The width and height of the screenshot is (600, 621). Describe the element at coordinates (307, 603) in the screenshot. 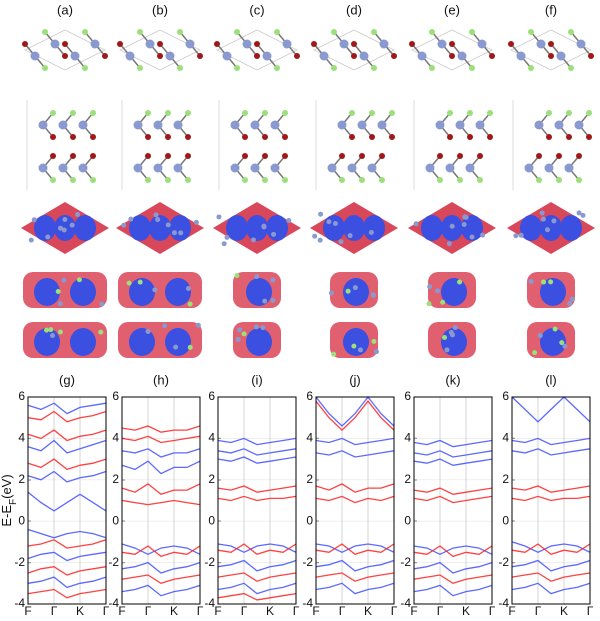

I see `y-tick-label: -4` at that location.